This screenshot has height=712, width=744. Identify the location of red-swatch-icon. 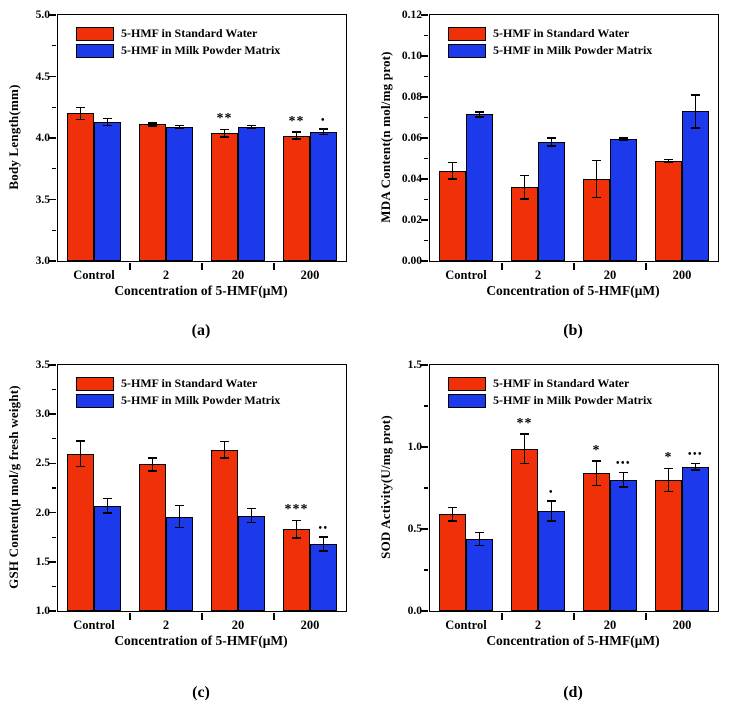
(95, 33).